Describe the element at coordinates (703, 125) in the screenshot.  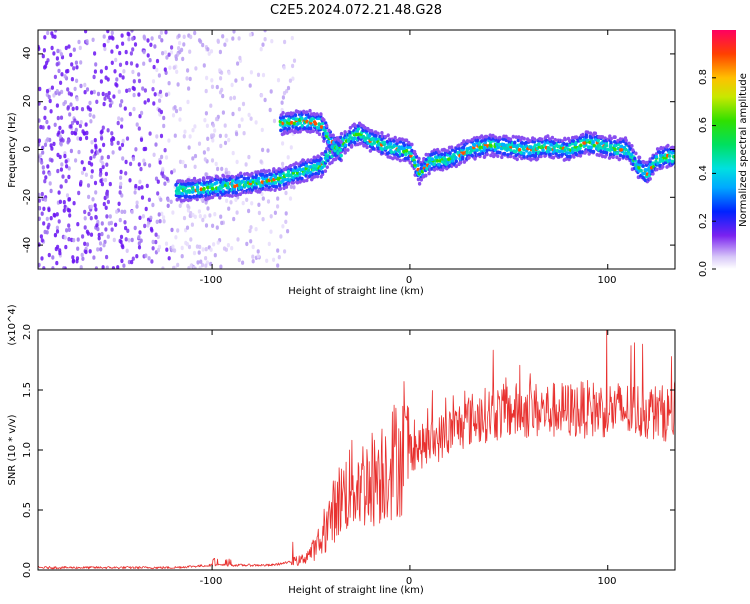
I see `colorbar-tick-label: 0.6` at that location.